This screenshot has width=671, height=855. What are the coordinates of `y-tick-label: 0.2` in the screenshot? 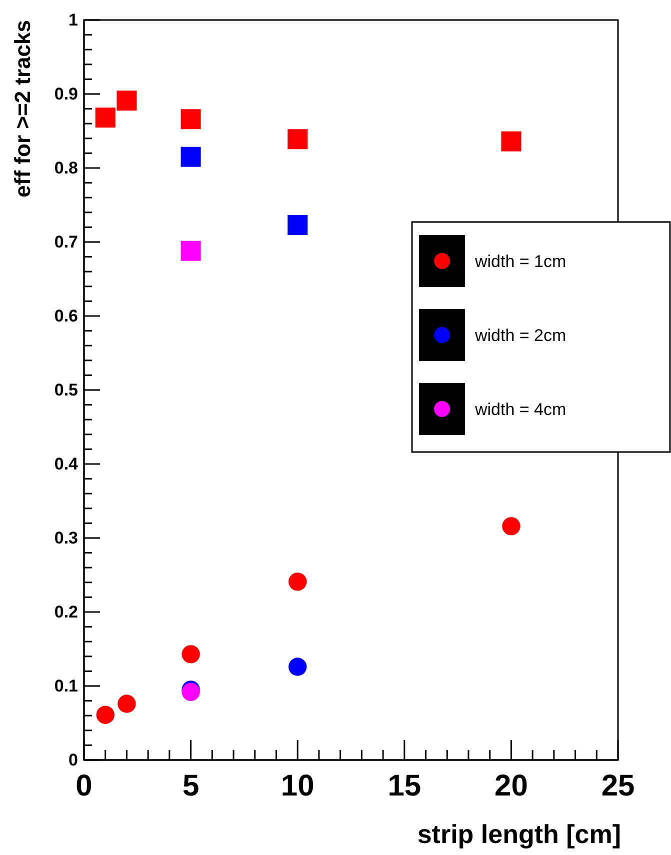 It's located at (66, 612).